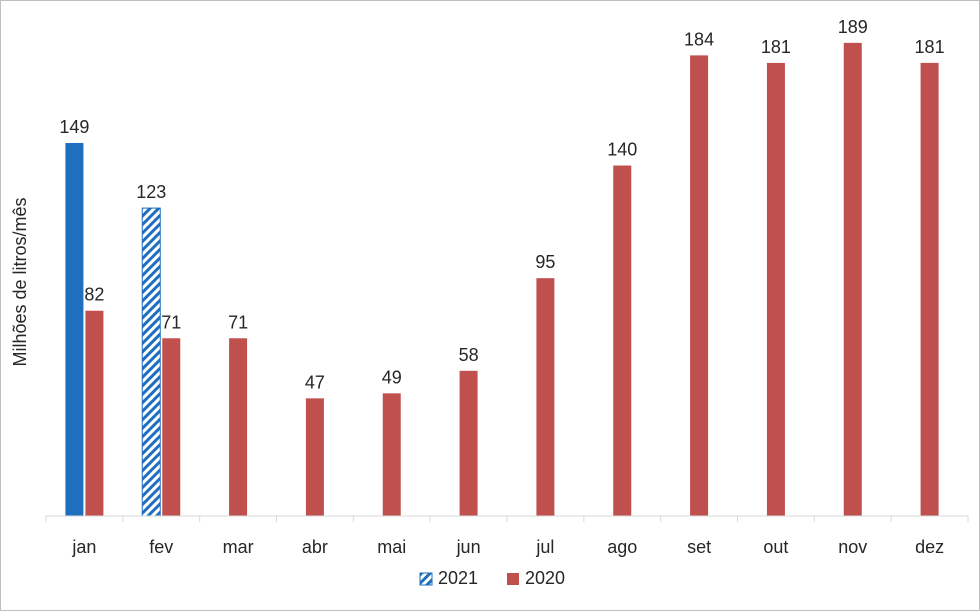 The image size is (980, 611). What do you see at coordinates (426, 579) in the screenshot?
I see `legend-swatch-2021` at bounding box center [426, 579].